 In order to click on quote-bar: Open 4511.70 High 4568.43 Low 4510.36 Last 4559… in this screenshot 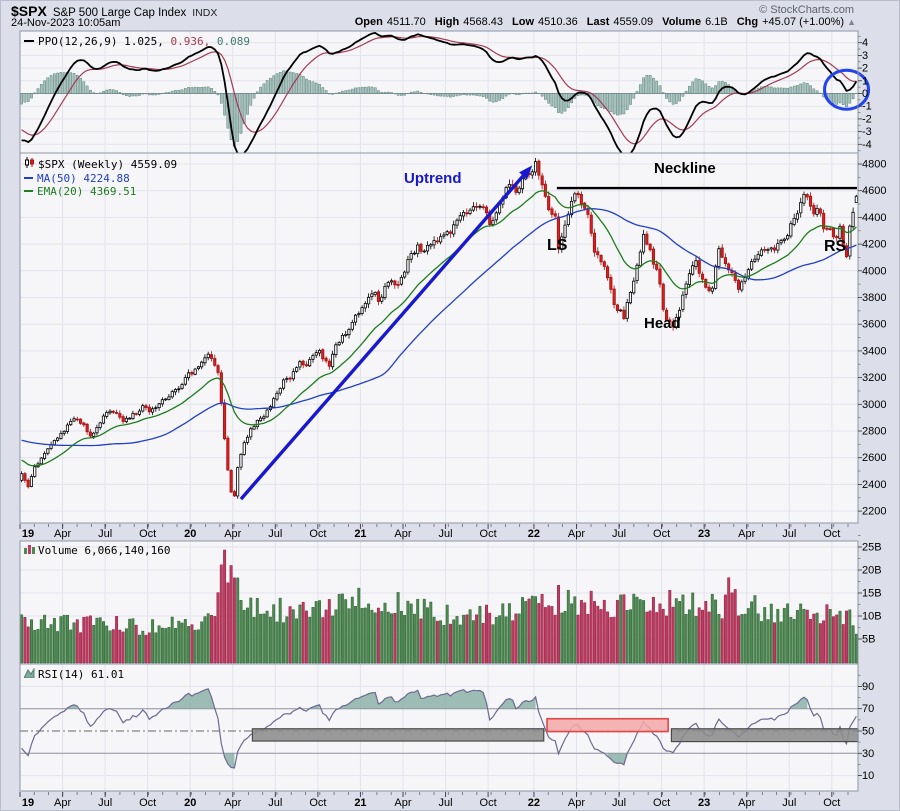, I will do `click(605, 22)`.